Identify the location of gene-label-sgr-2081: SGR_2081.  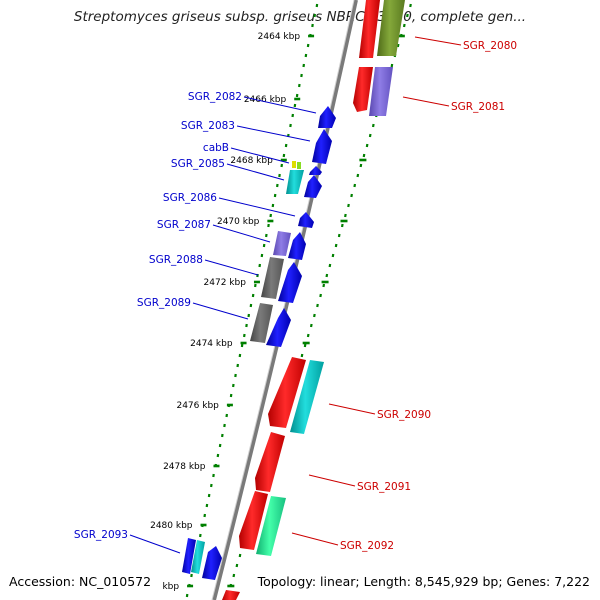
(478, 107).